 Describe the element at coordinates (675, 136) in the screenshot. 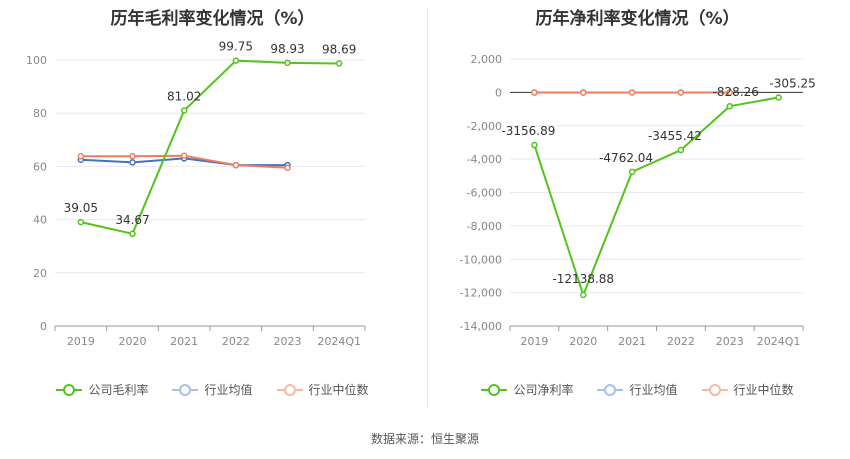

I see `data-label: -3455.42` at that location.